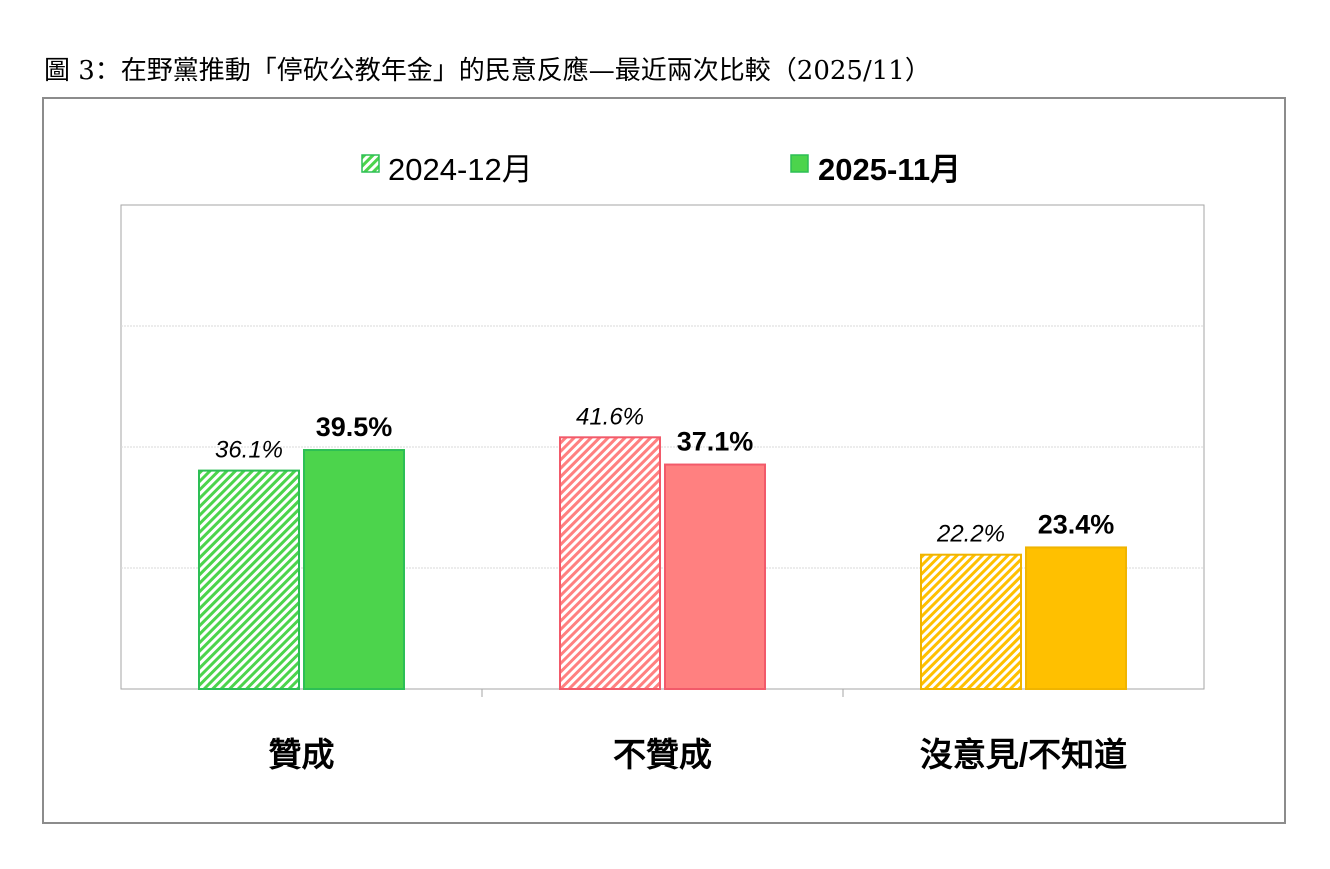 This screenshot has height=869, width=1330. I want to click on legend: 2024-12月 2025-11月, so click(661, 169).